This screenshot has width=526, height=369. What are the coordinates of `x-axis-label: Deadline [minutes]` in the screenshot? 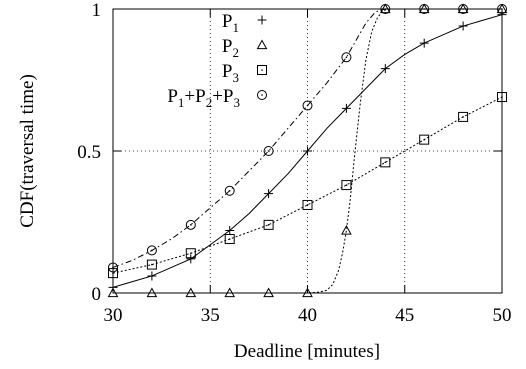 It's located at (307, 351).